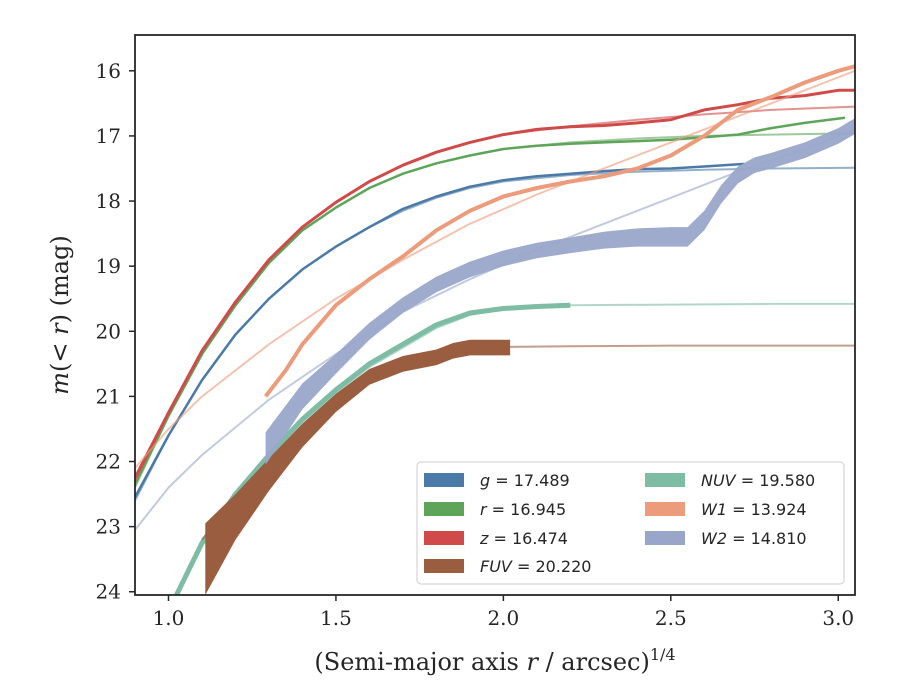  I want to click on legend-label-r: r = 16.945, so click(523, 509).